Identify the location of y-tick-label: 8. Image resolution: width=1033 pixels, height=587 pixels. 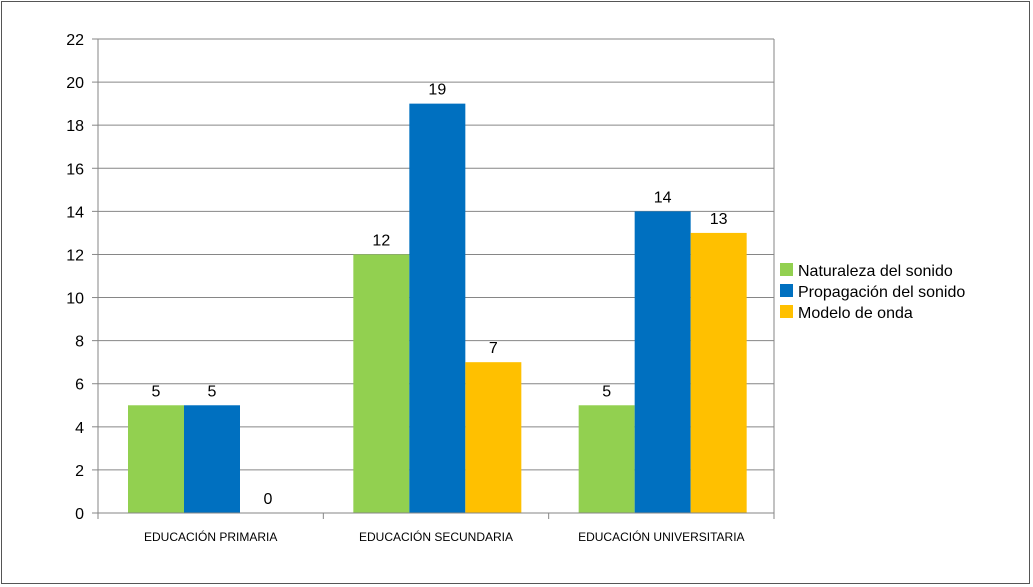
(79, 342).